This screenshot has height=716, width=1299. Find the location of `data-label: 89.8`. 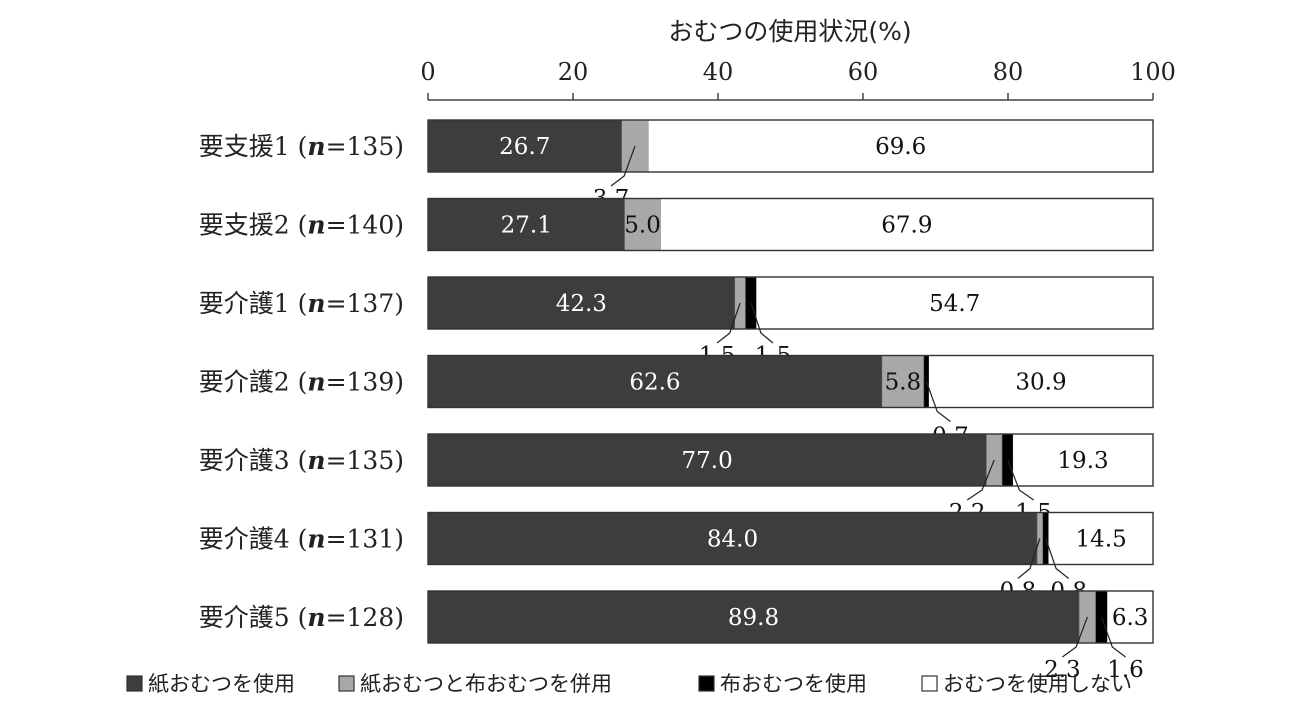

data-label: 89.8 is located at coordinates (753, 618).